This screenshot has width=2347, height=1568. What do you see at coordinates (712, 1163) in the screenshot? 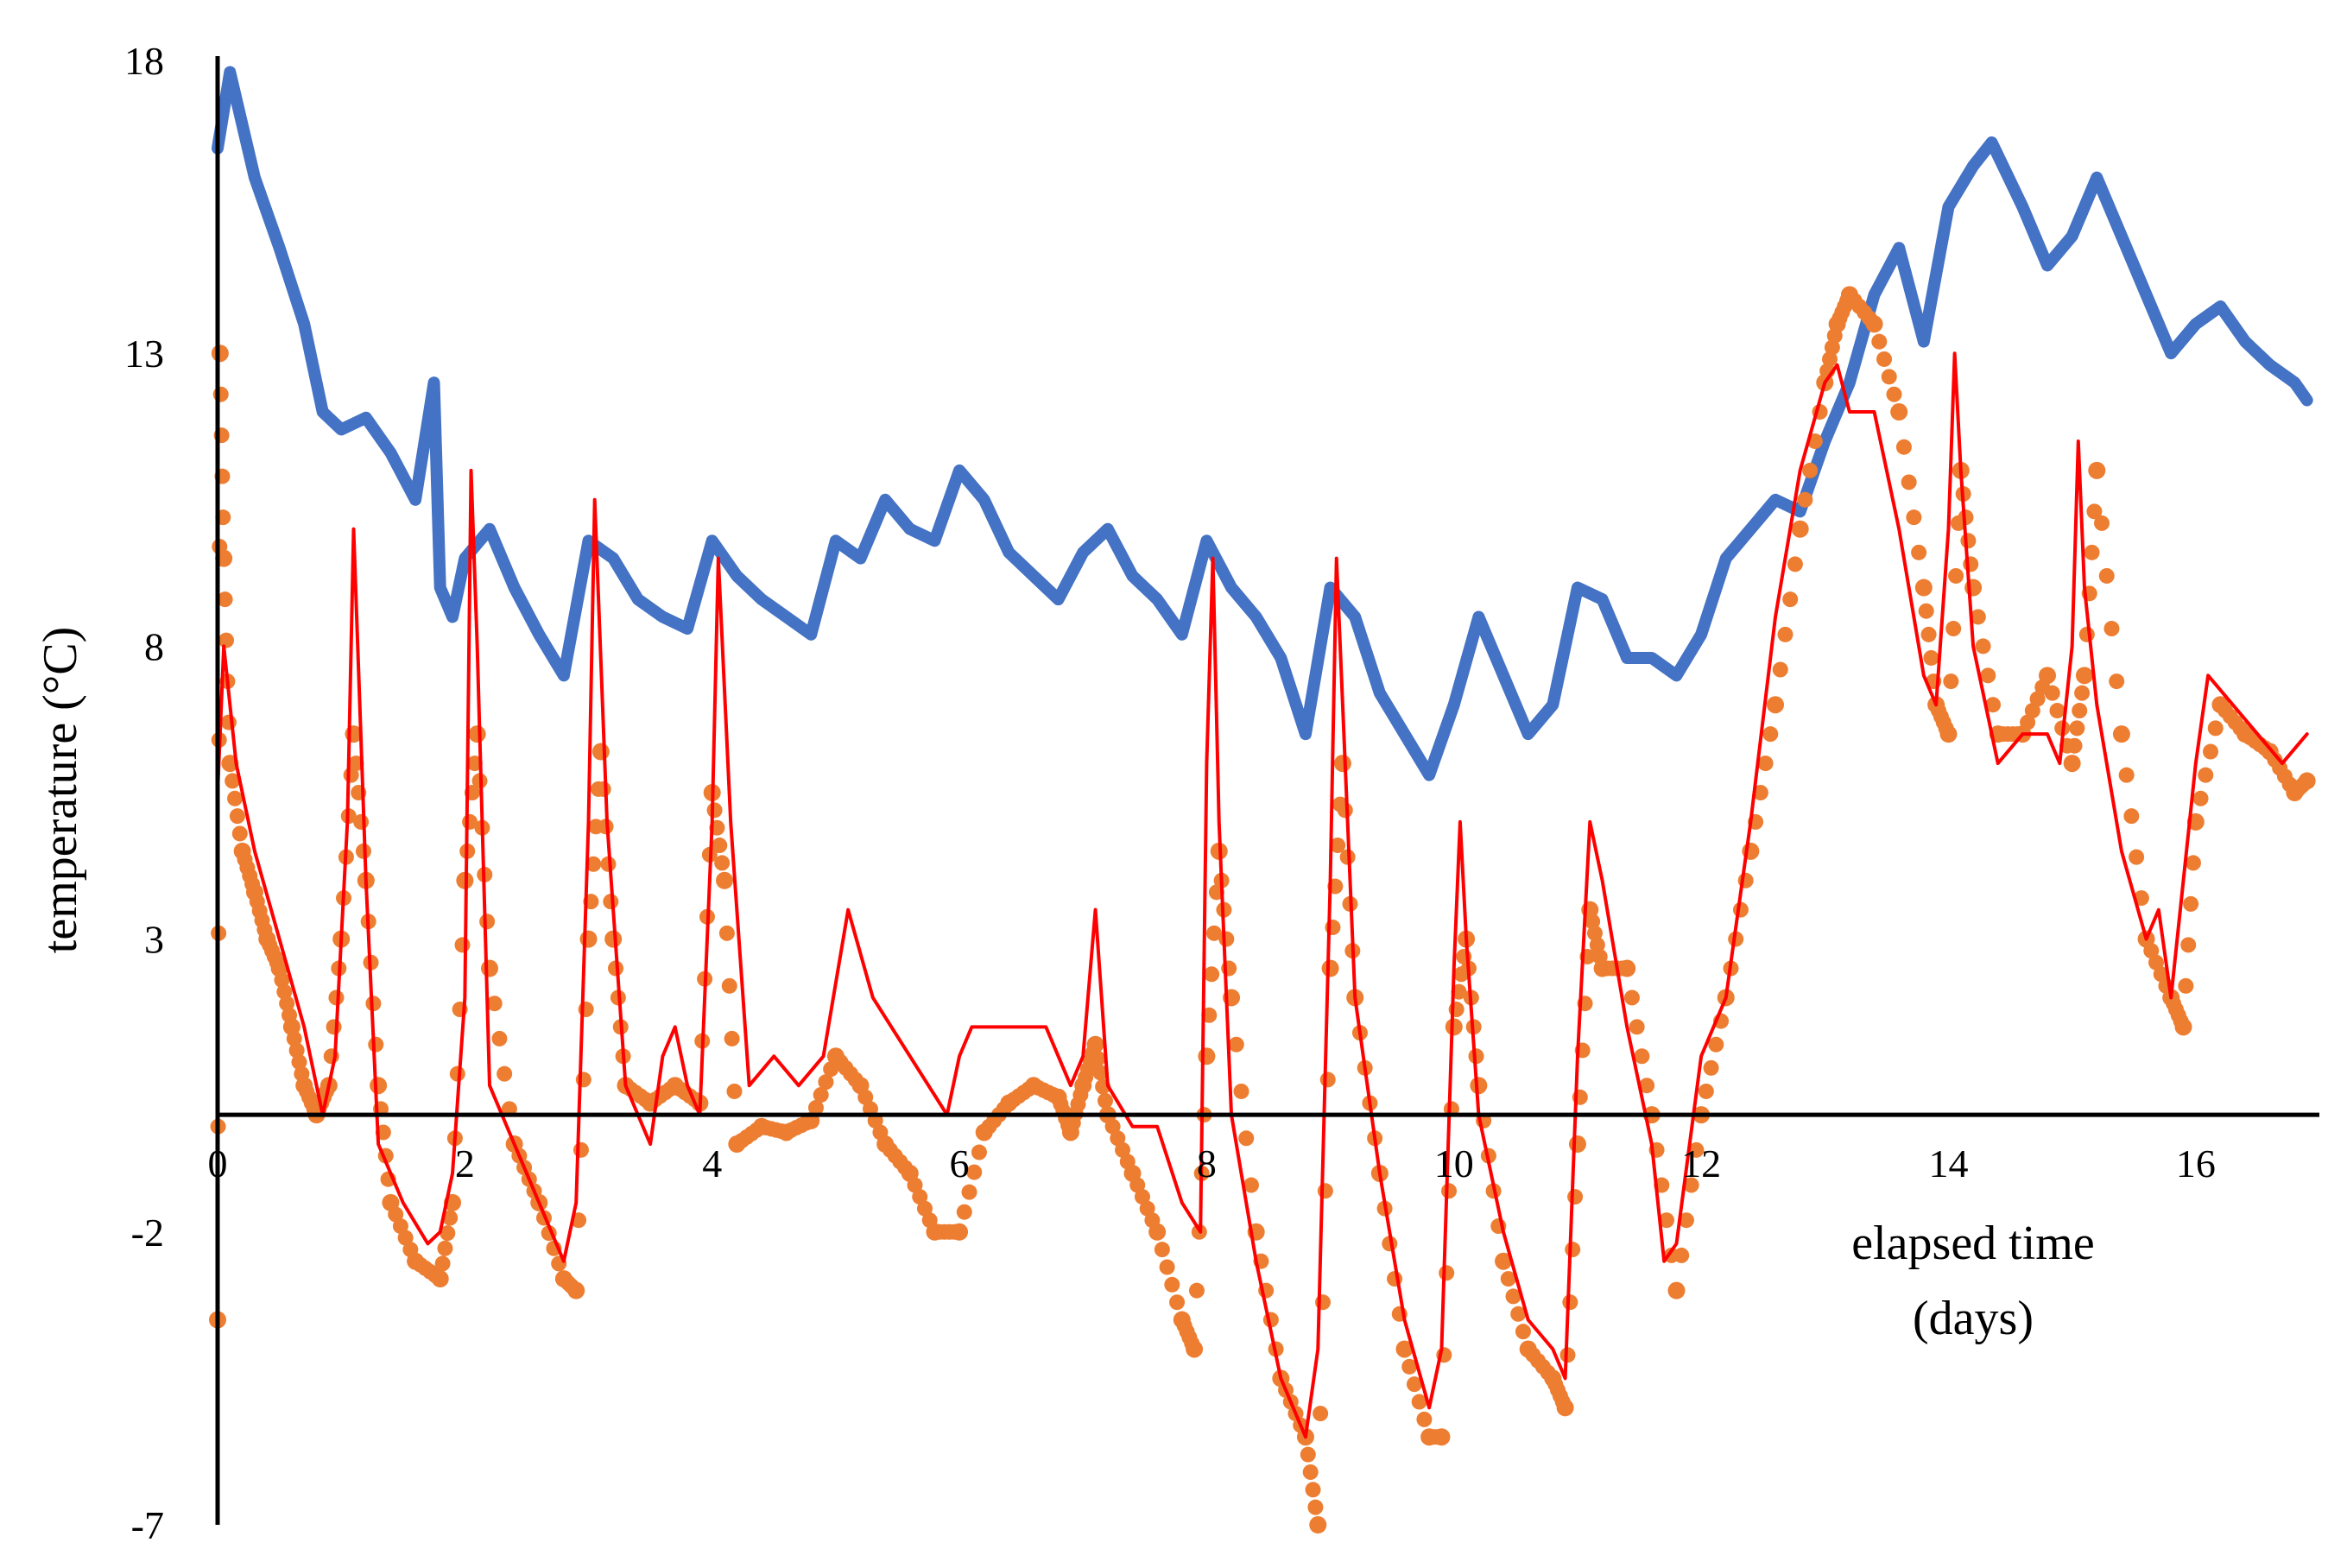
I see `x-tick-label: 4` at bounding box center [712, 1163].